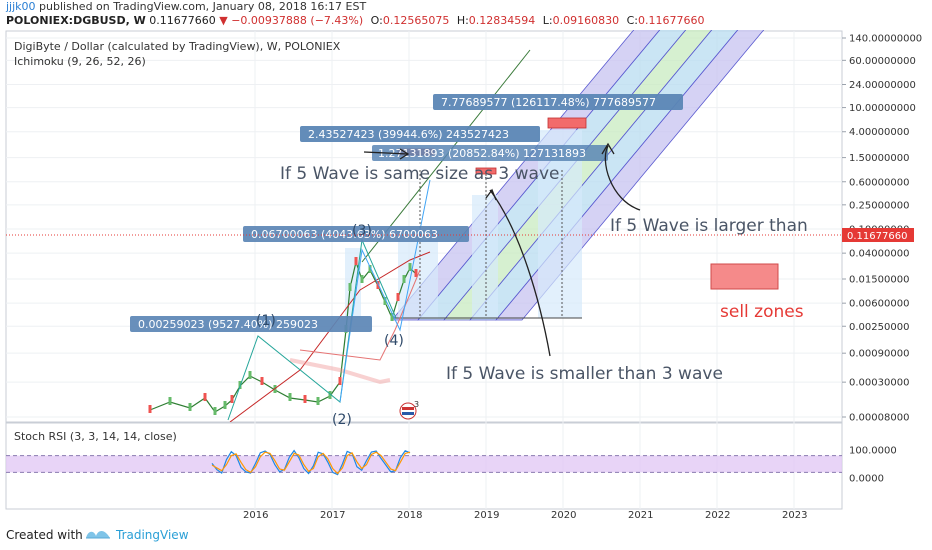 The height and width of the screenshot is (550, 932). Describe the element at coordinates (879, 418) in the screenshot. I see `price-tick-label: 0.00008000` at that location.